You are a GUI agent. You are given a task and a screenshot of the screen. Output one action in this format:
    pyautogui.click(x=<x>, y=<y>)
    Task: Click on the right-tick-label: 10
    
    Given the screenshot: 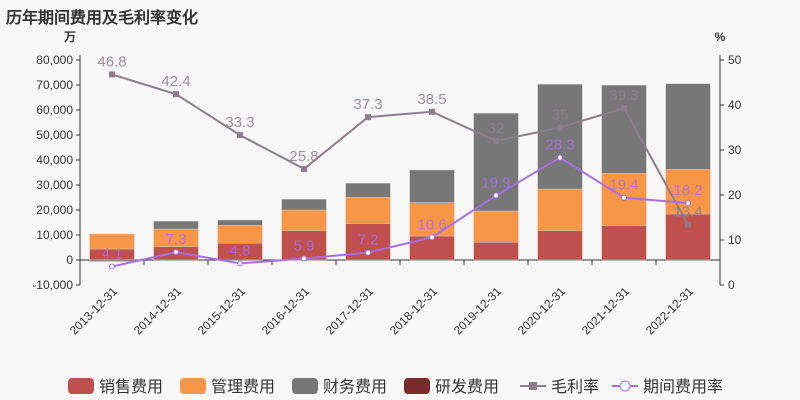 What is the action you would take?
    pyautogui.click(x=735, y=240)
    